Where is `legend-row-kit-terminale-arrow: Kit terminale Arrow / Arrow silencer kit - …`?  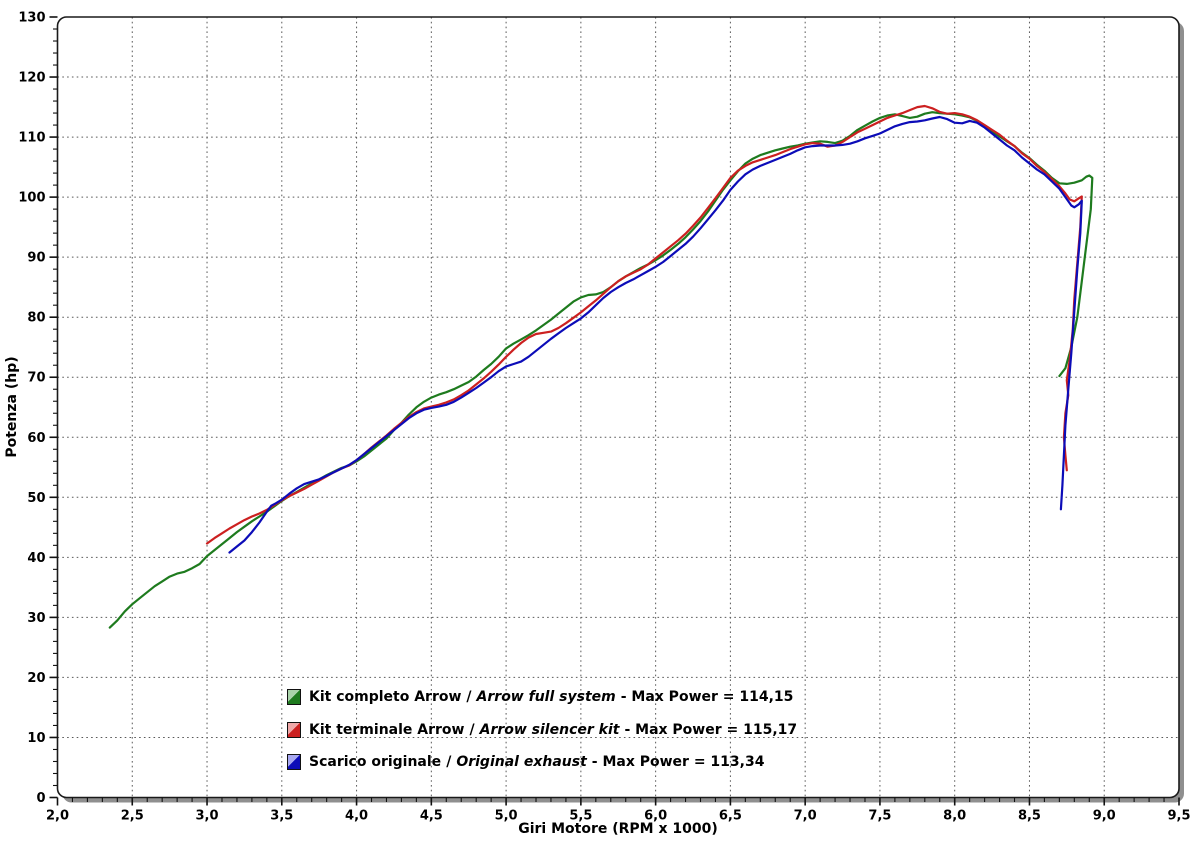 legend-row-kit-terminale-arrow: Kit terminale Arrow / Arrow silencer kit - … is located at coordinates (542, 730).